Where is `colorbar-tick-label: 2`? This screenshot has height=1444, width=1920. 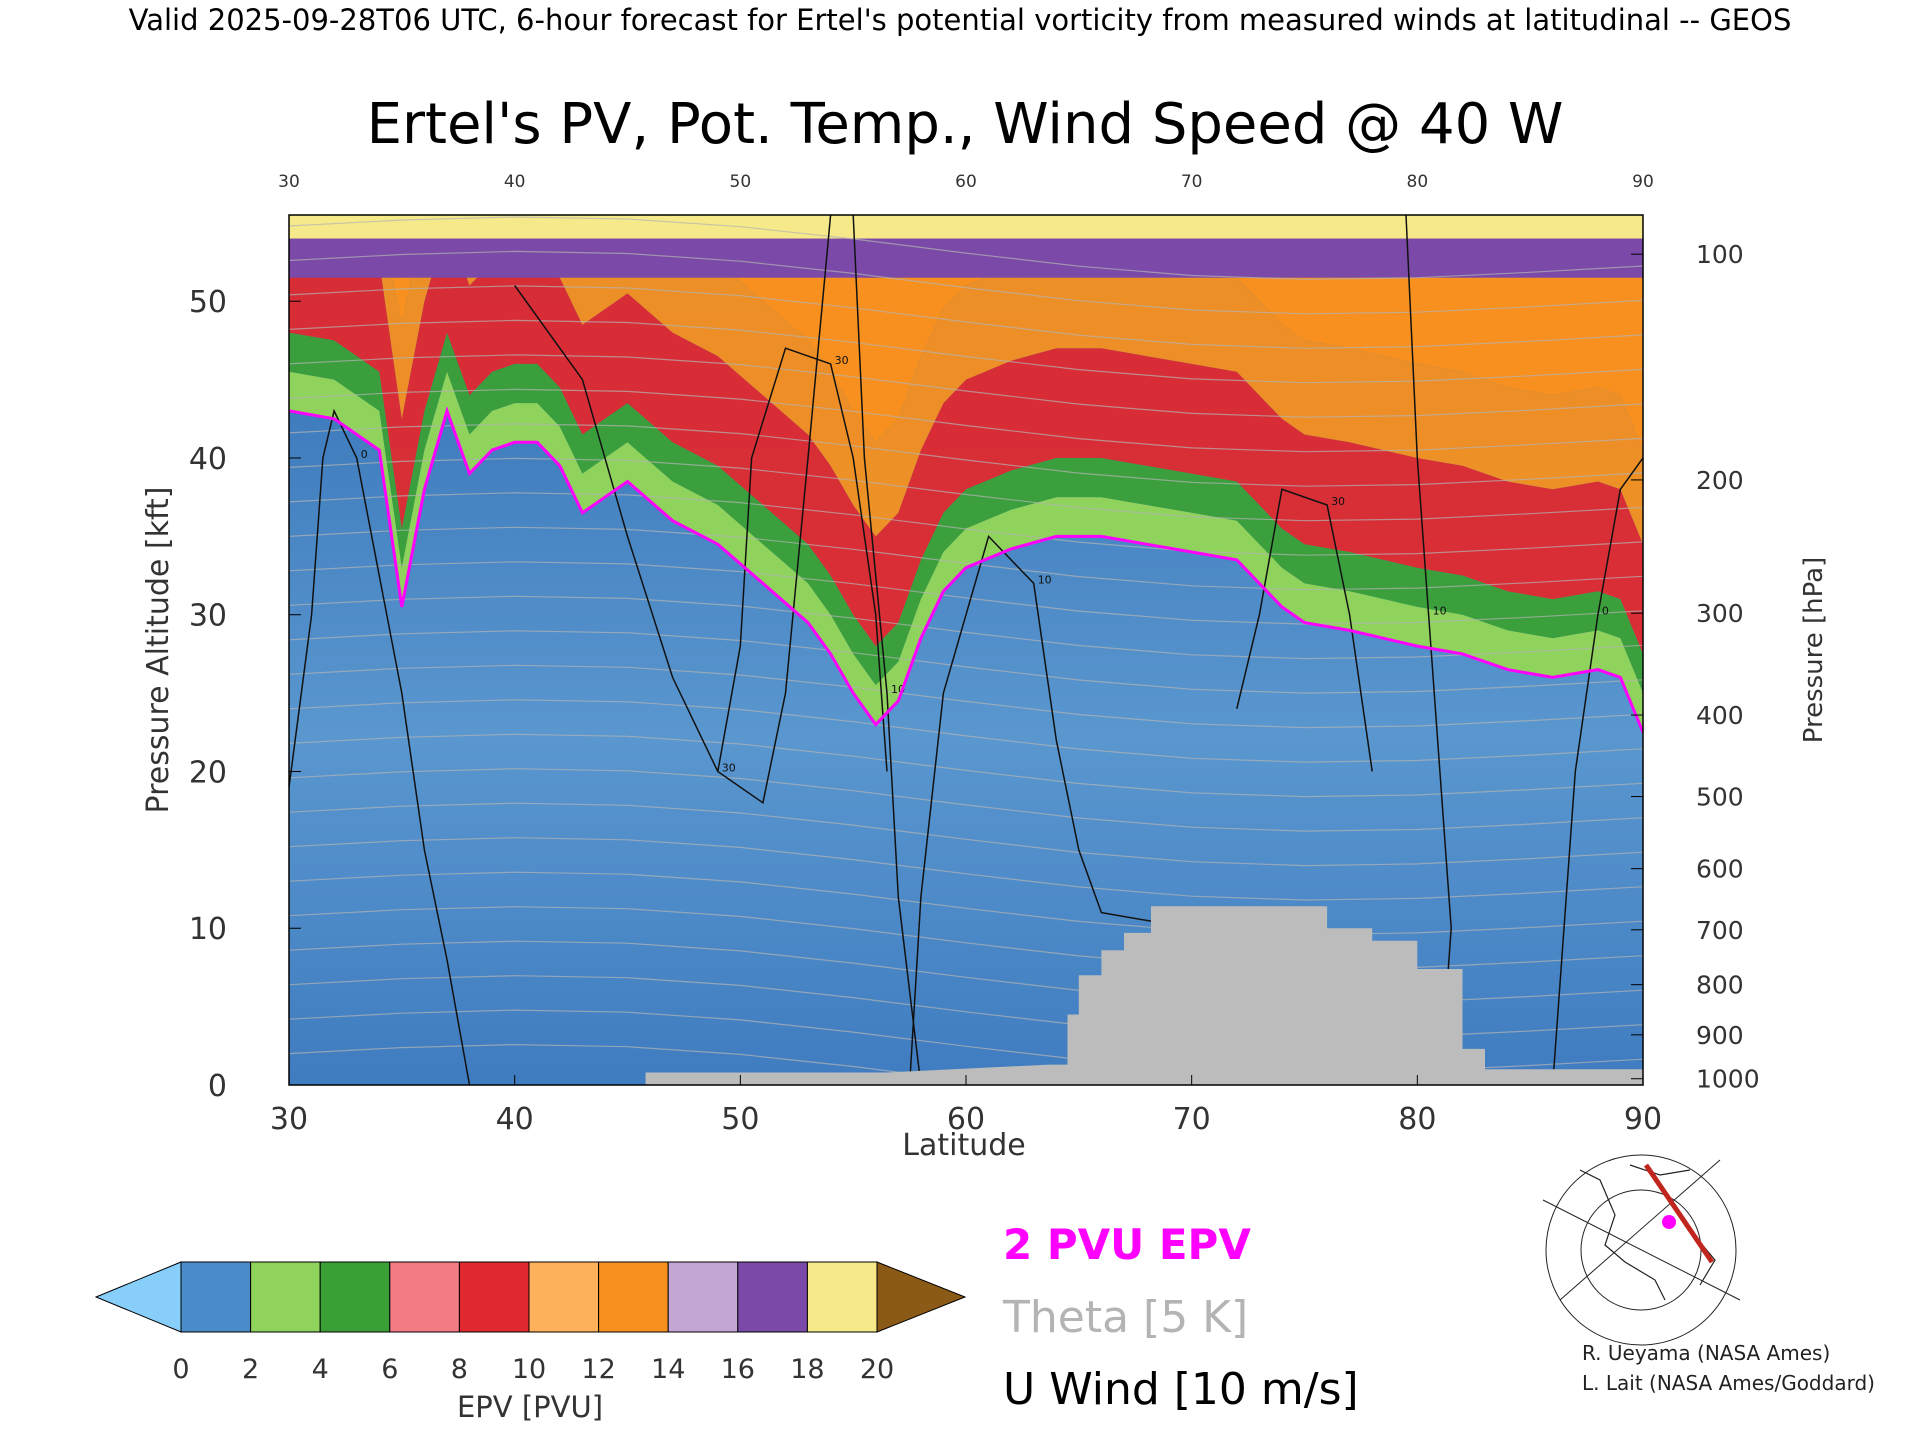
colorbar-tick-label: 2 is located at coordinates (250, 1369).